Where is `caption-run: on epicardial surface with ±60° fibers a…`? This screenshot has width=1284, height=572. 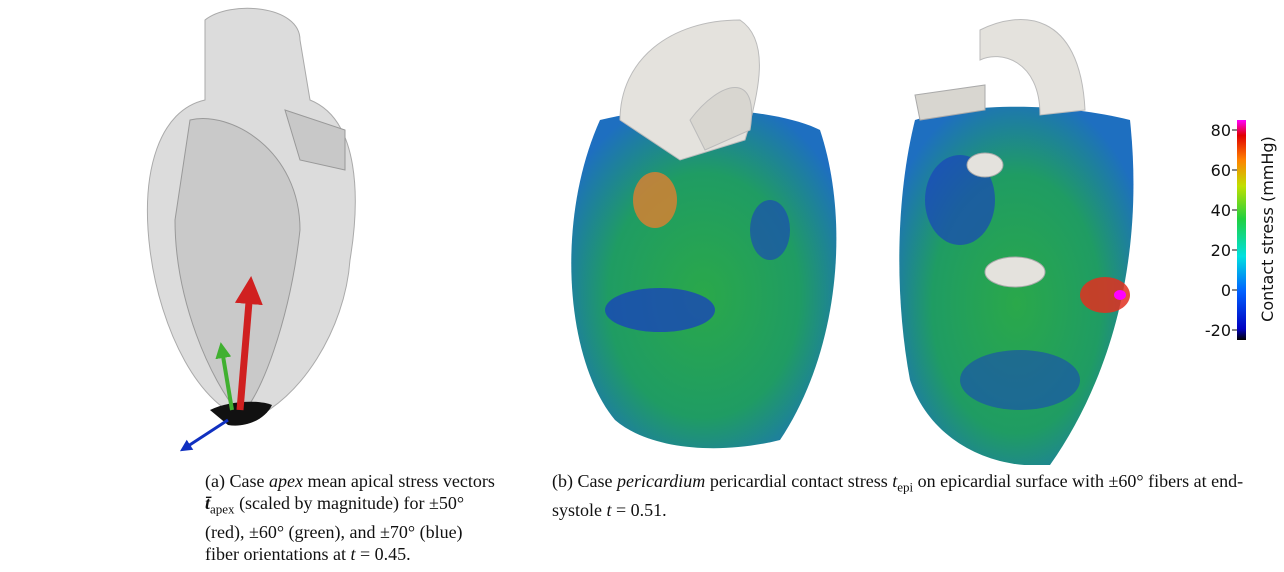
caption-run: on epicardial surface with ±60° fibers a… is located at coordinates (898, 495).